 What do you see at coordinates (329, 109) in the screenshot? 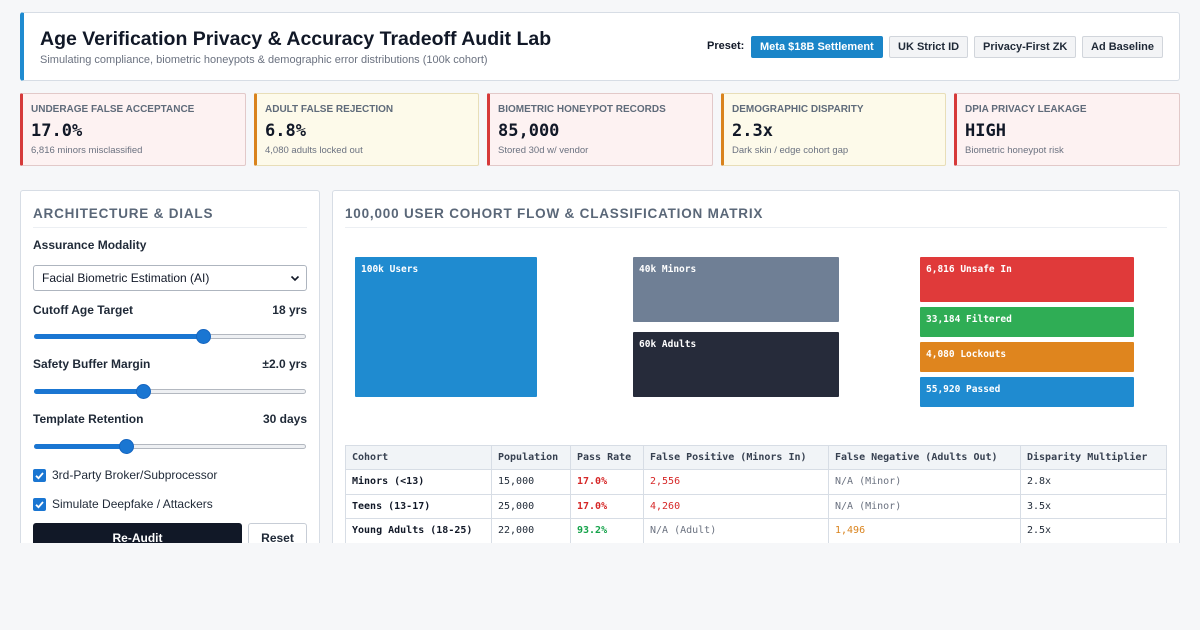
I see `metric-label: Adult False Rejection` at bounding box center [329, 109].